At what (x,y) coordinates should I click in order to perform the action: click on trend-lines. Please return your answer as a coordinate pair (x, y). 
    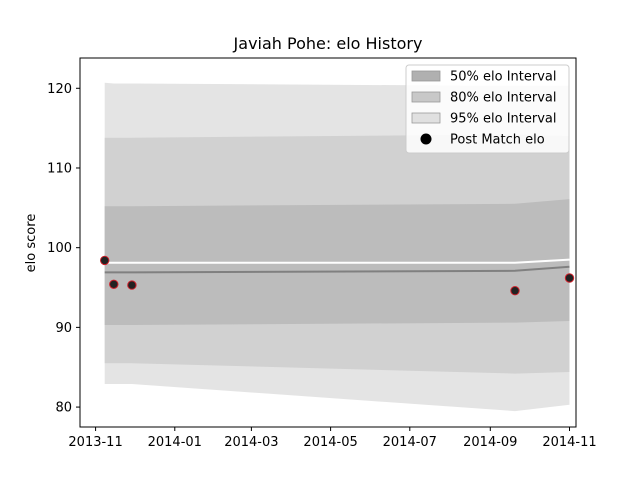
    Looking at the image, I should click on (337, 266).